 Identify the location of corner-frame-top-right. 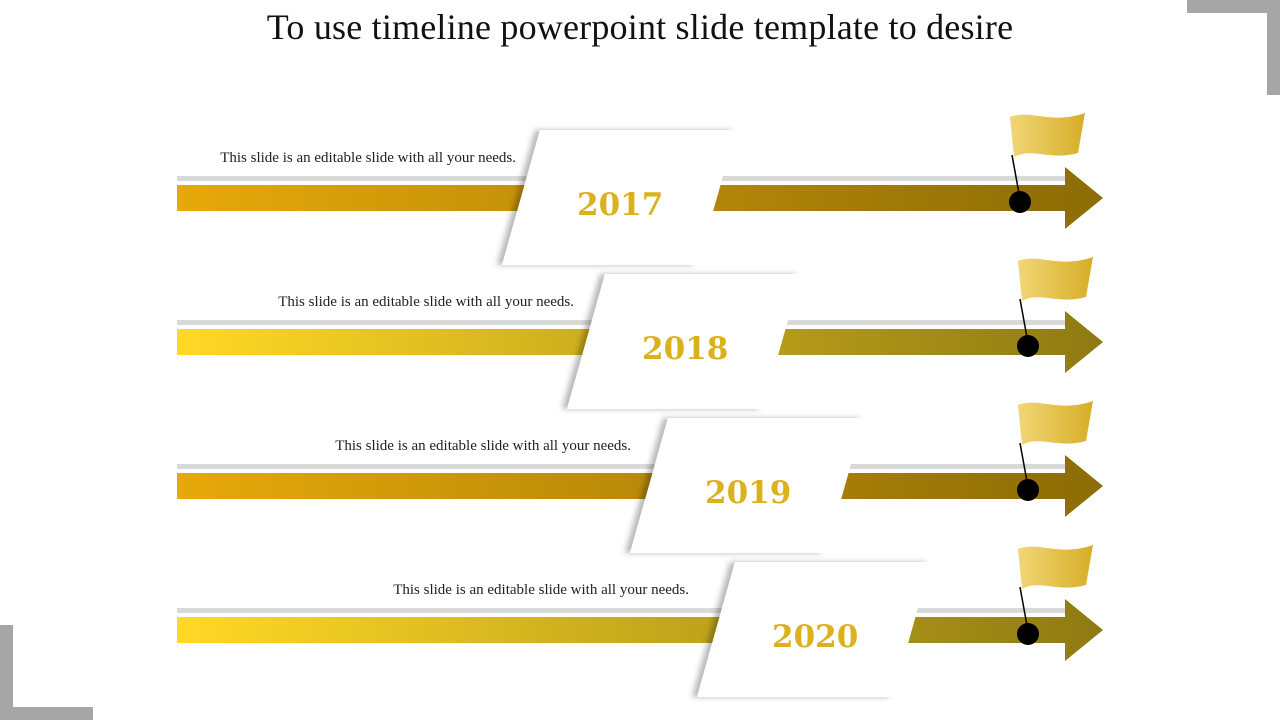
(1233, 47).